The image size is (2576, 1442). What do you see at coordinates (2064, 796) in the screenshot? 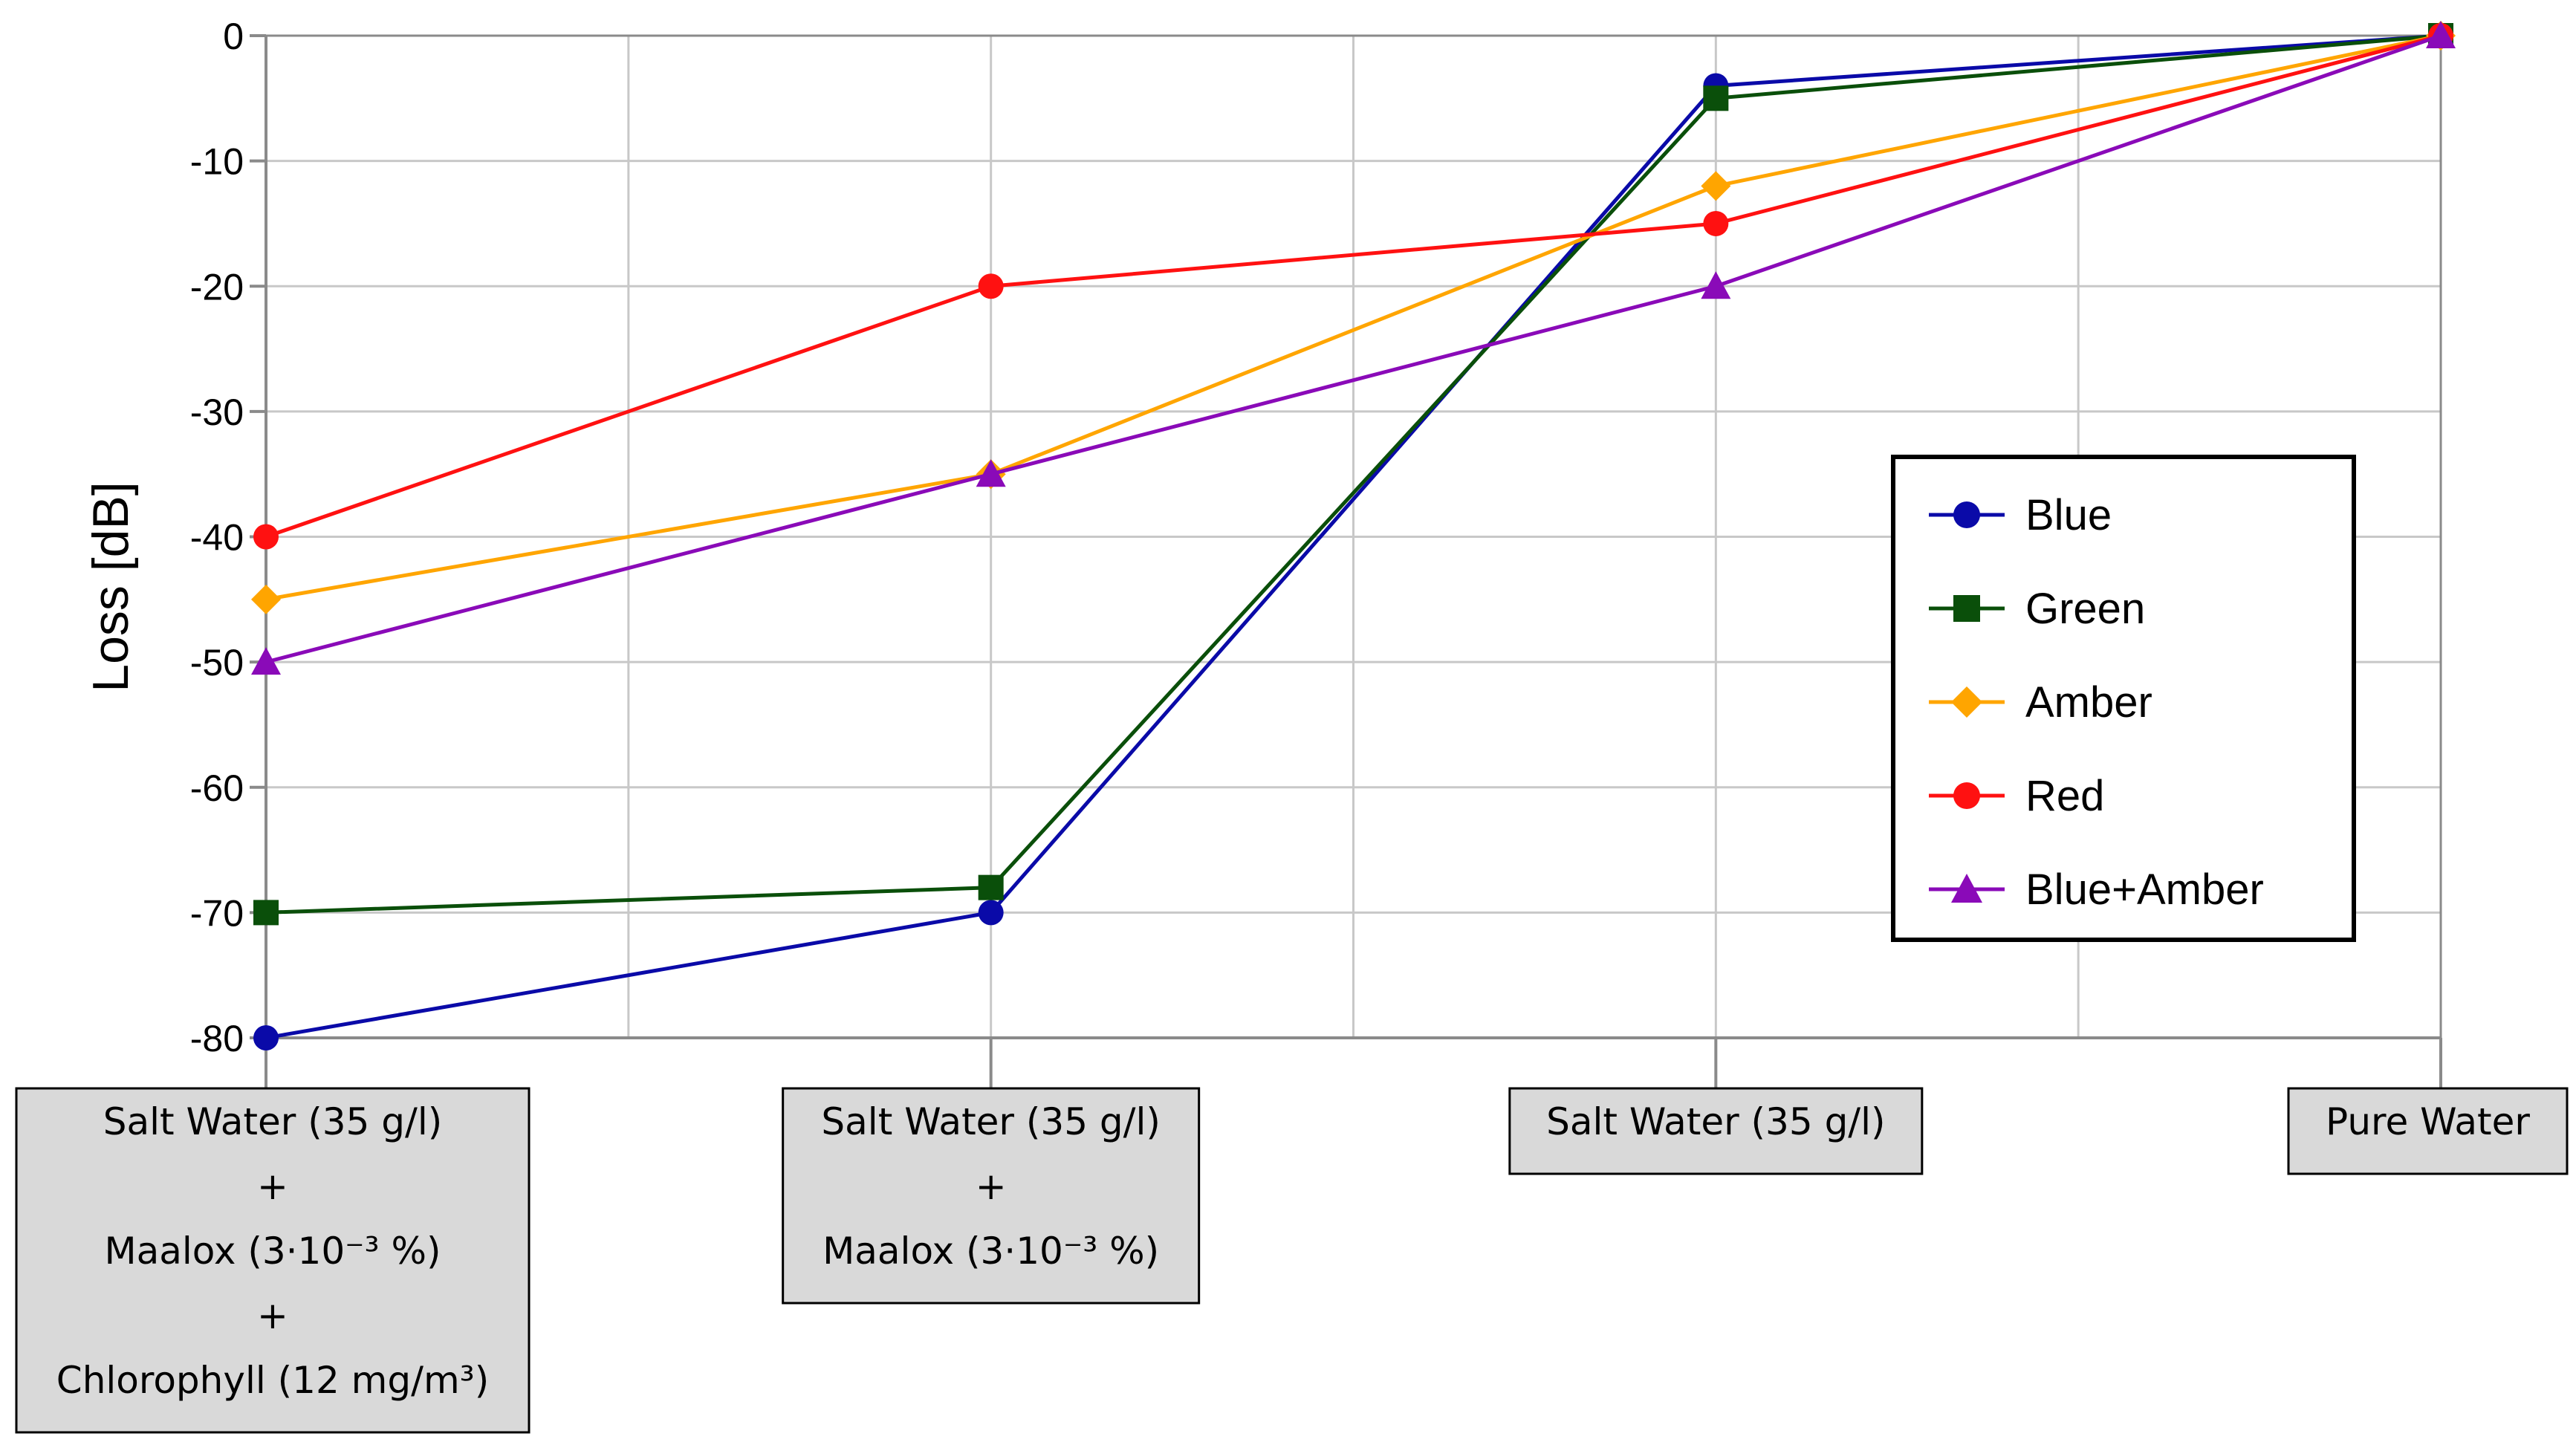
I see `legend-label: Red` at bounding box center [2064, 796].